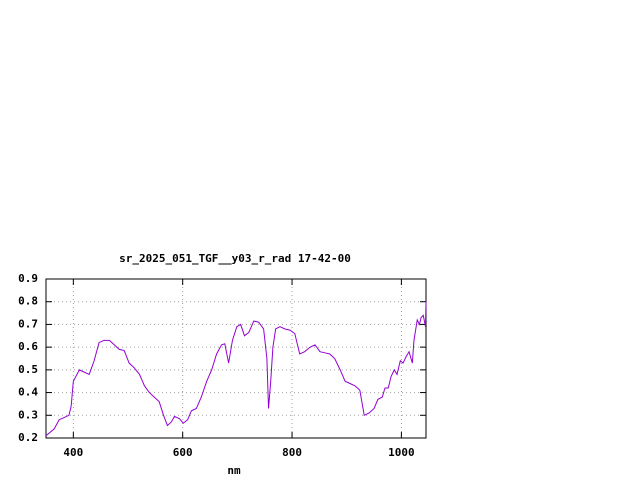 This screenshot has height=480, width=640. What do you see at coordinates (28, 414) in the screenshot?
I see `y-tick-label: 0.3` at bounding box center [28, 414].